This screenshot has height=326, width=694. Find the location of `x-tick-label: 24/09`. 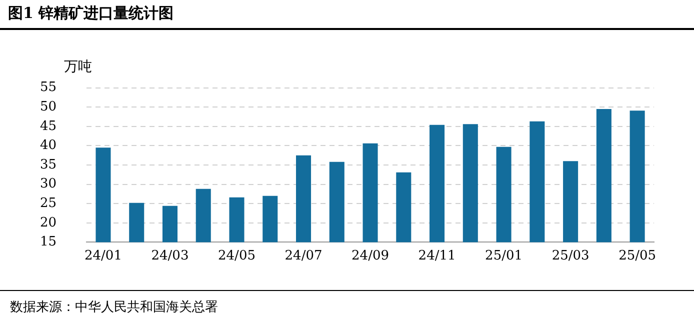

x-tick-label: 24/09 is located at coordinates (371, 256).